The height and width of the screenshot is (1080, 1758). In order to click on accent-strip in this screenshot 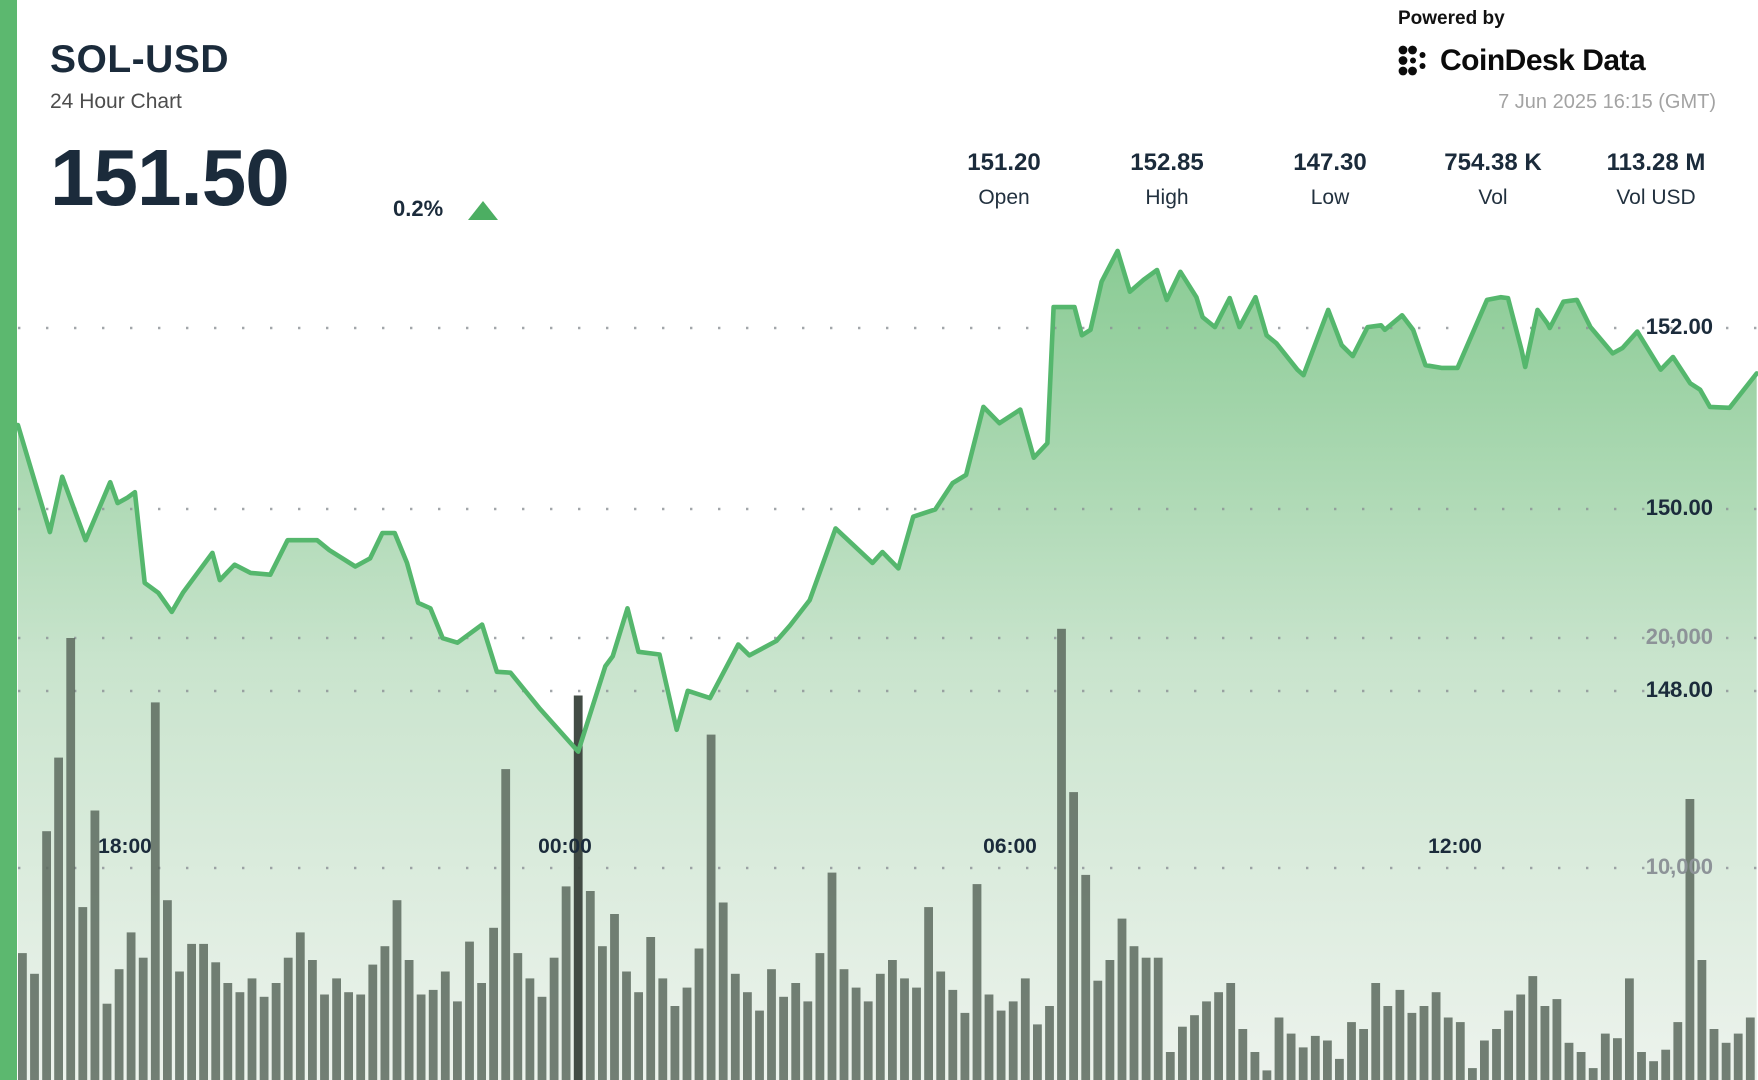, I will do `click(8, 540)`.